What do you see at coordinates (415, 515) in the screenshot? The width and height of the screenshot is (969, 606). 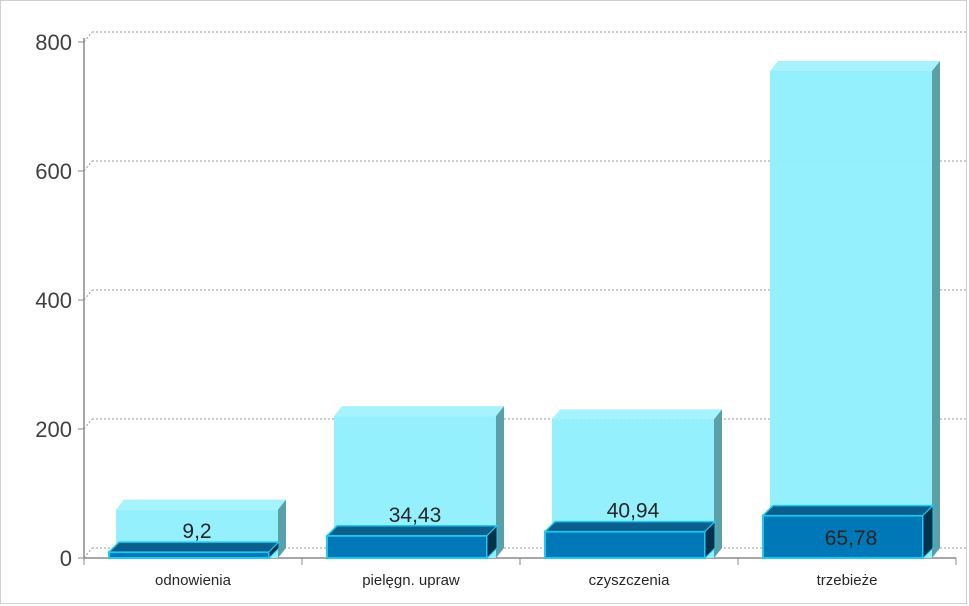 I see `data-label: 34,43` at bounding box center [415, 515].